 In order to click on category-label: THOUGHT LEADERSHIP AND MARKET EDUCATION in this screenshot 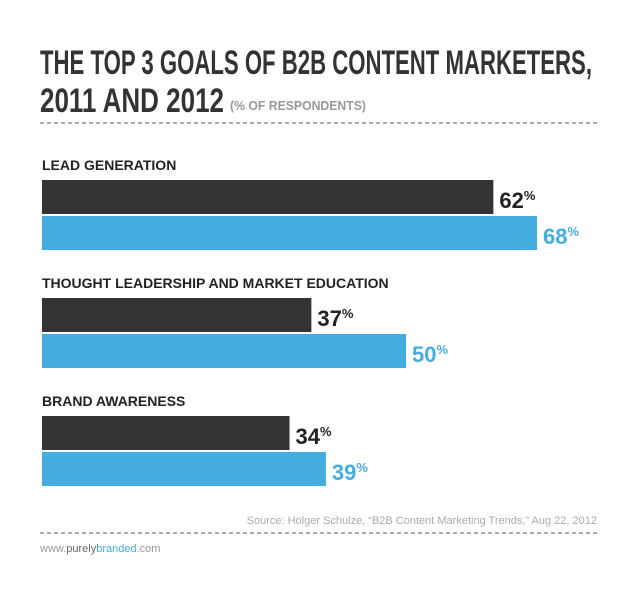, I will do `click(215, 283)`.